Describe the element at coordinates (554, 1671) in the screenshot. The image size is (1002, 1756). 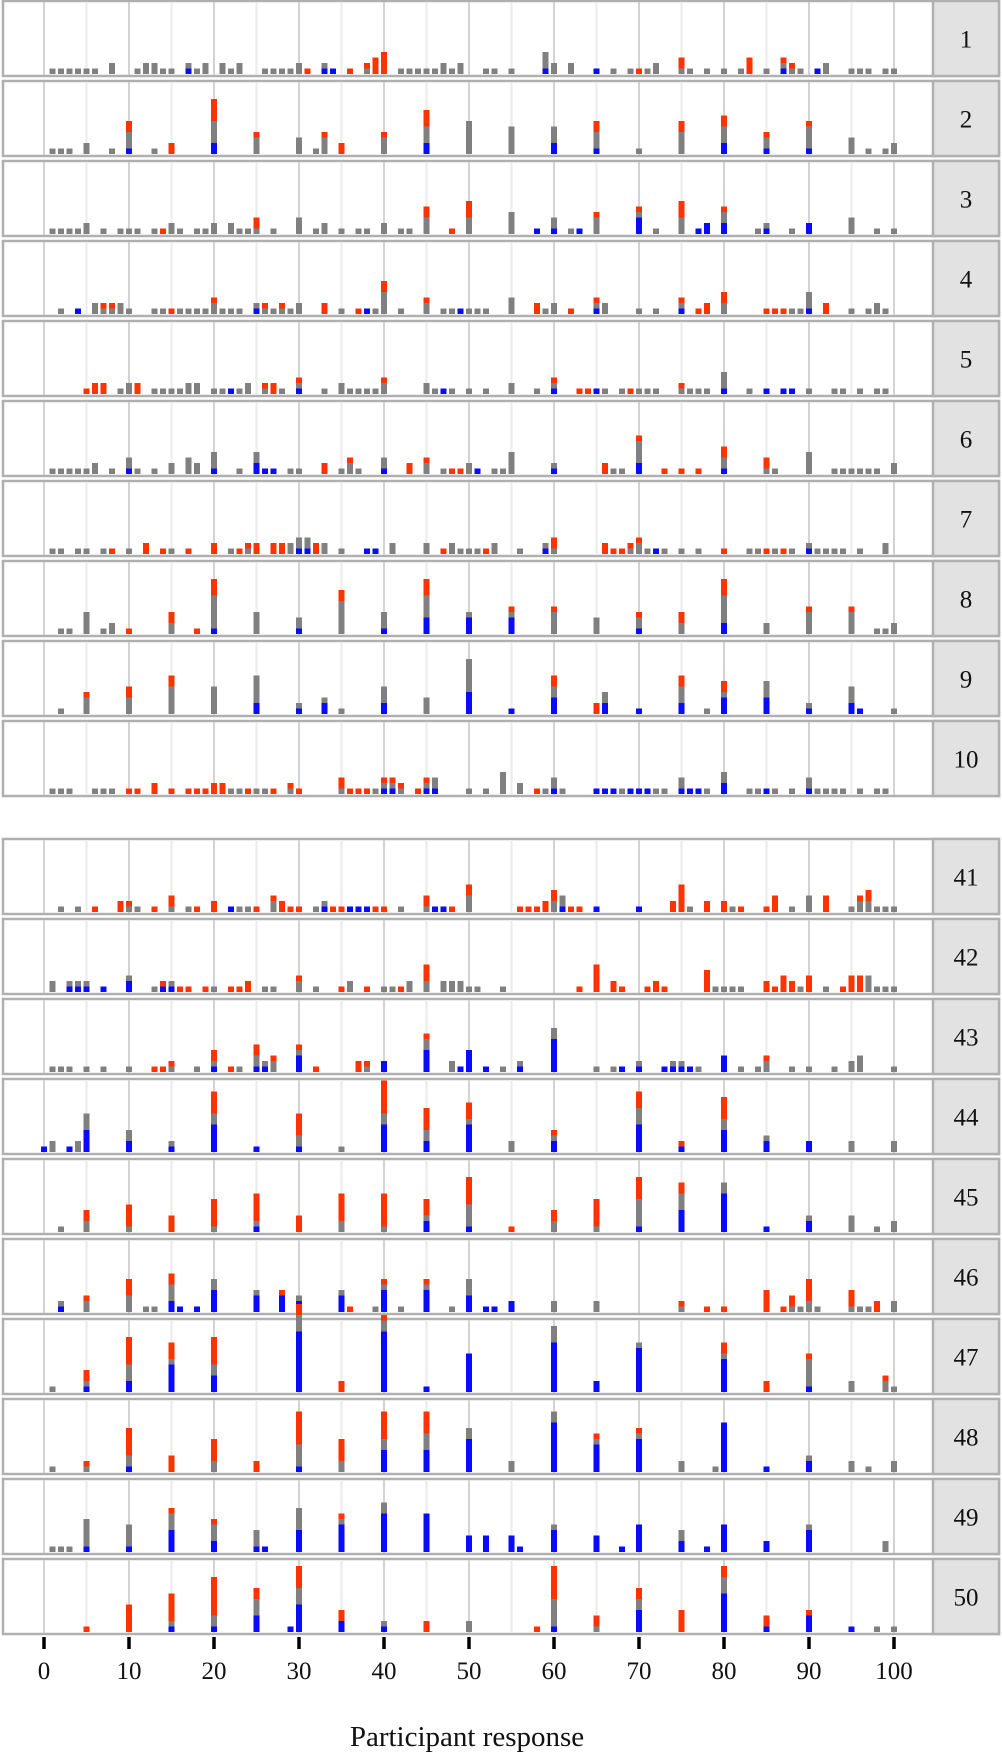
I see `x-tick-label: 60` at that location.